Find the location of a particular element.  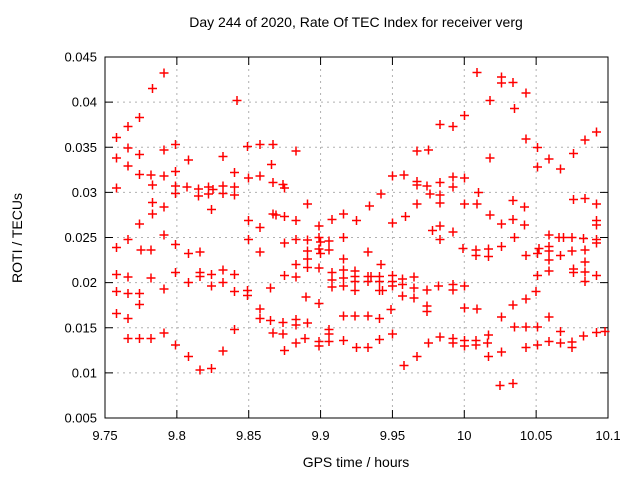

x-tick-label: 10.1 is located at coordinates (607, 435).